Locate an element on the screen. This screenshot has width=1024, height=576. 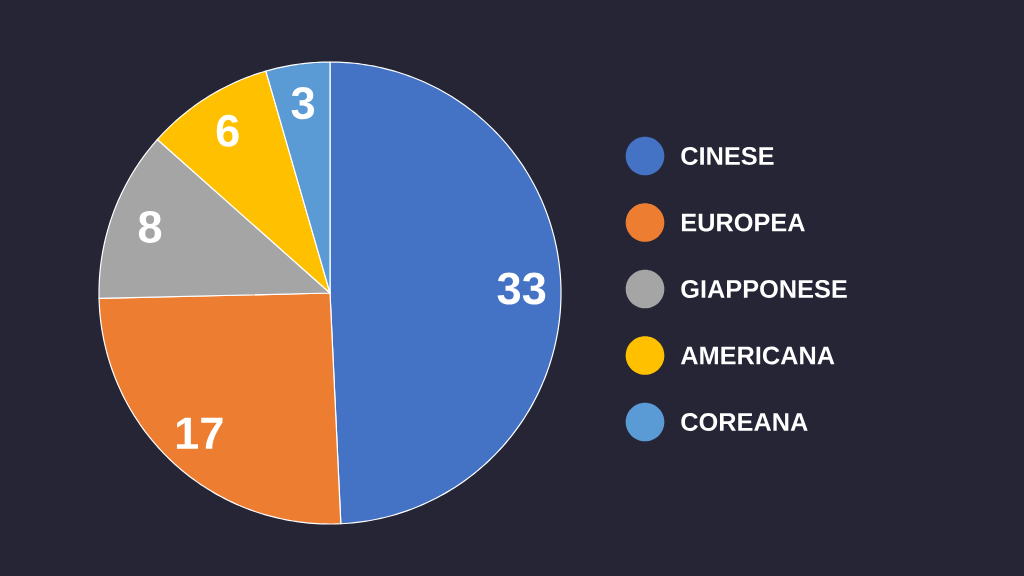
legend-label: EUROPEA is located at coordinates (743, 222).